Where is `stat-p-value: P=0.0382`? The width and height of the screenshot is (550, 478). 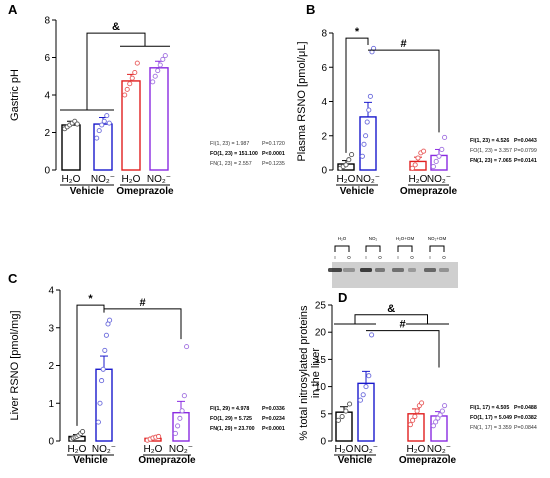
stat-p-value: P=0.0382 is located at coordinates (525, 418).